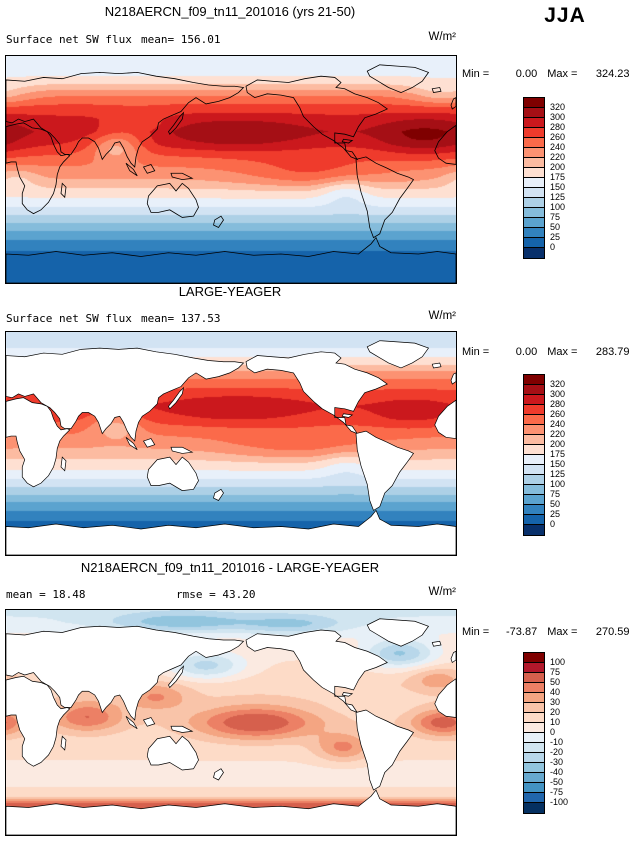 This screenshot has width=644, height=842. Describe the element at coordinates (555, 217) in the screenshot. I see `colorbar-tick-label: 75` at that location.